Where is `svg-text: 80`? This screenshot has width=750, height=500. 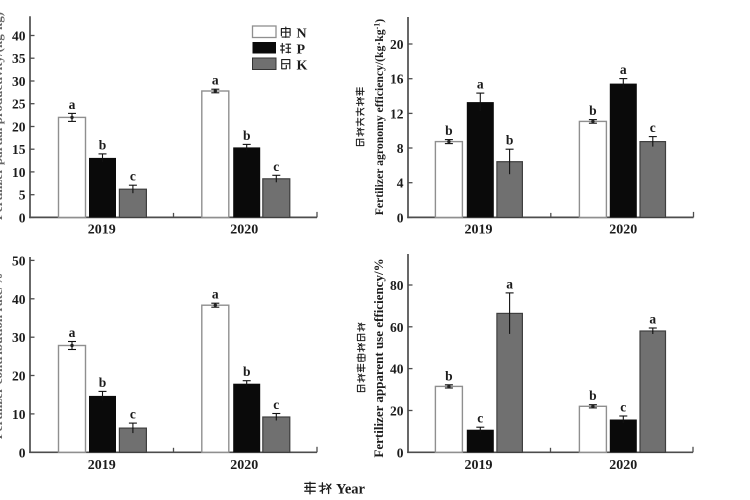
svg-text: 80 is located at coordinates (397, 285).